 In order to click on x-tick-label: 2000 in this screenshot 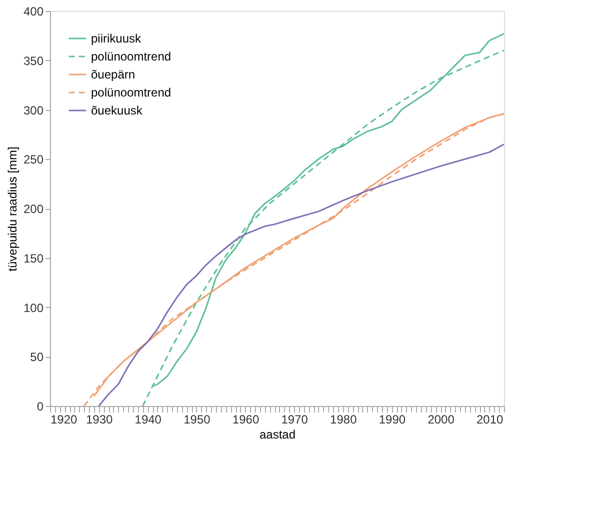, I will do `click(441, 419)`.